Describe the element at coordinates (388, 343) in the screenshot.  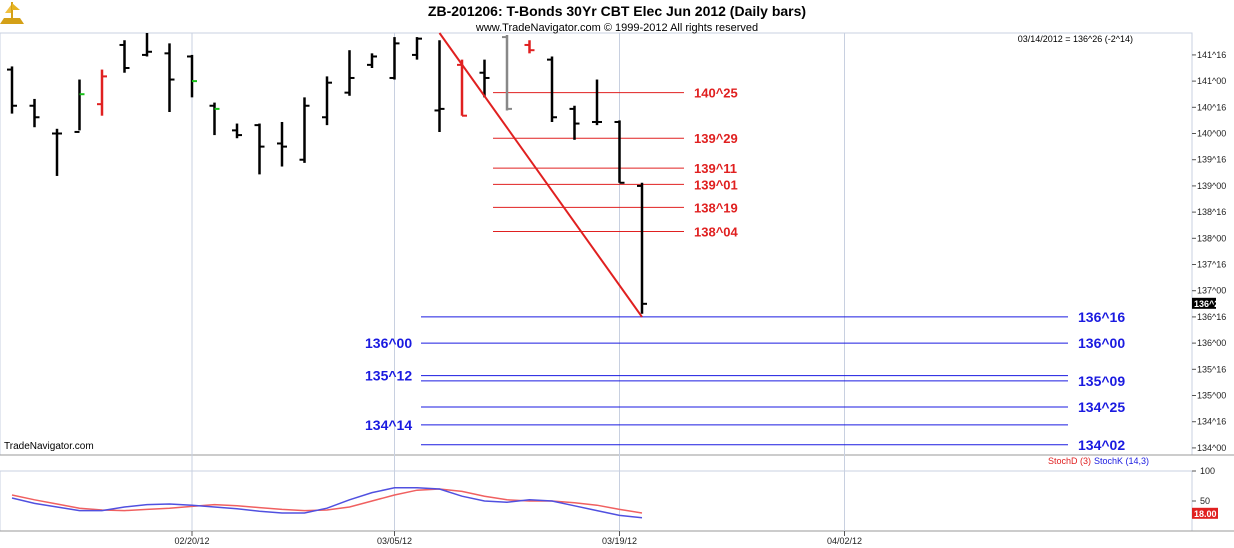
I see `support-label-left: 136^00` at that location.